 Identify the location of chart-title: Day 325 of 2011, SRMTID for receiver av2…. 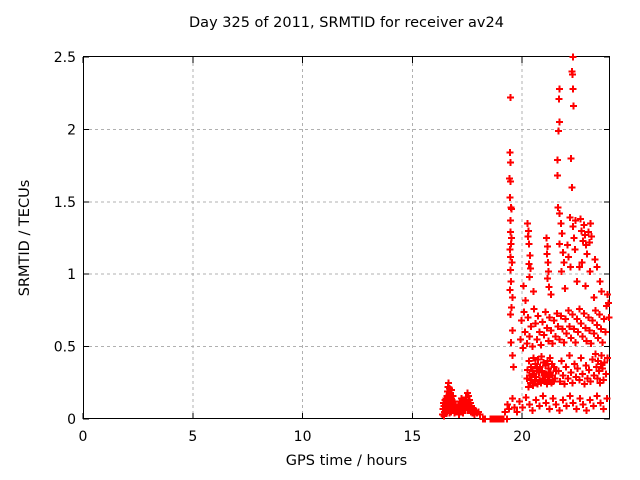
(346, 23).